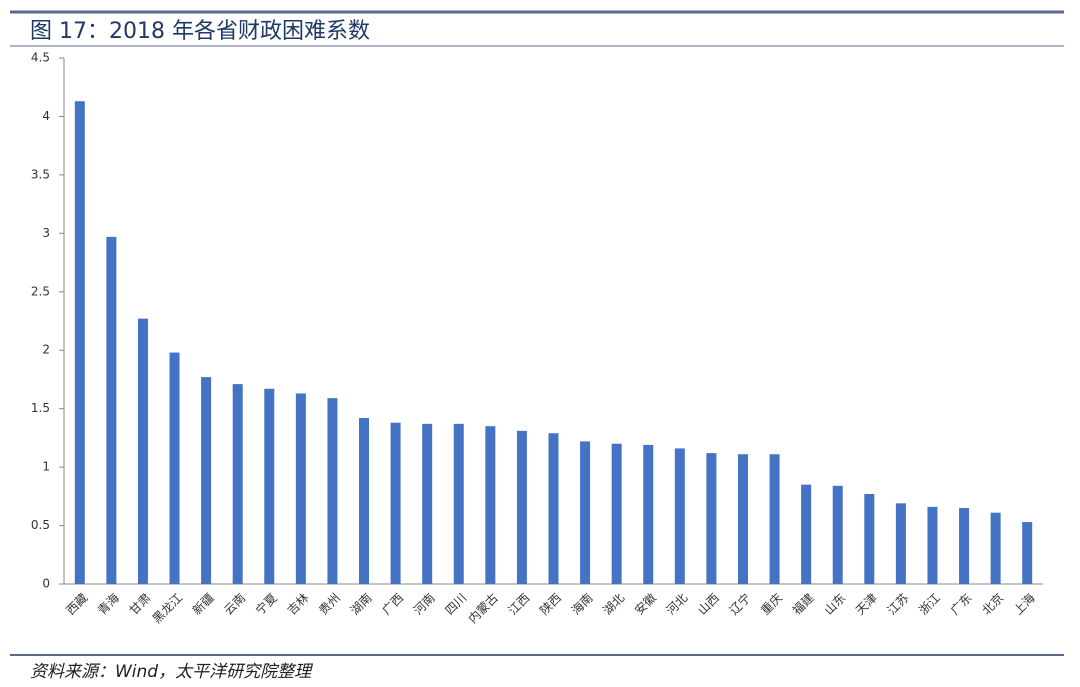 The height and width of the screenshot is (687, 1080). I want to click on x-tick-label: 西藏, so click(77, 604).